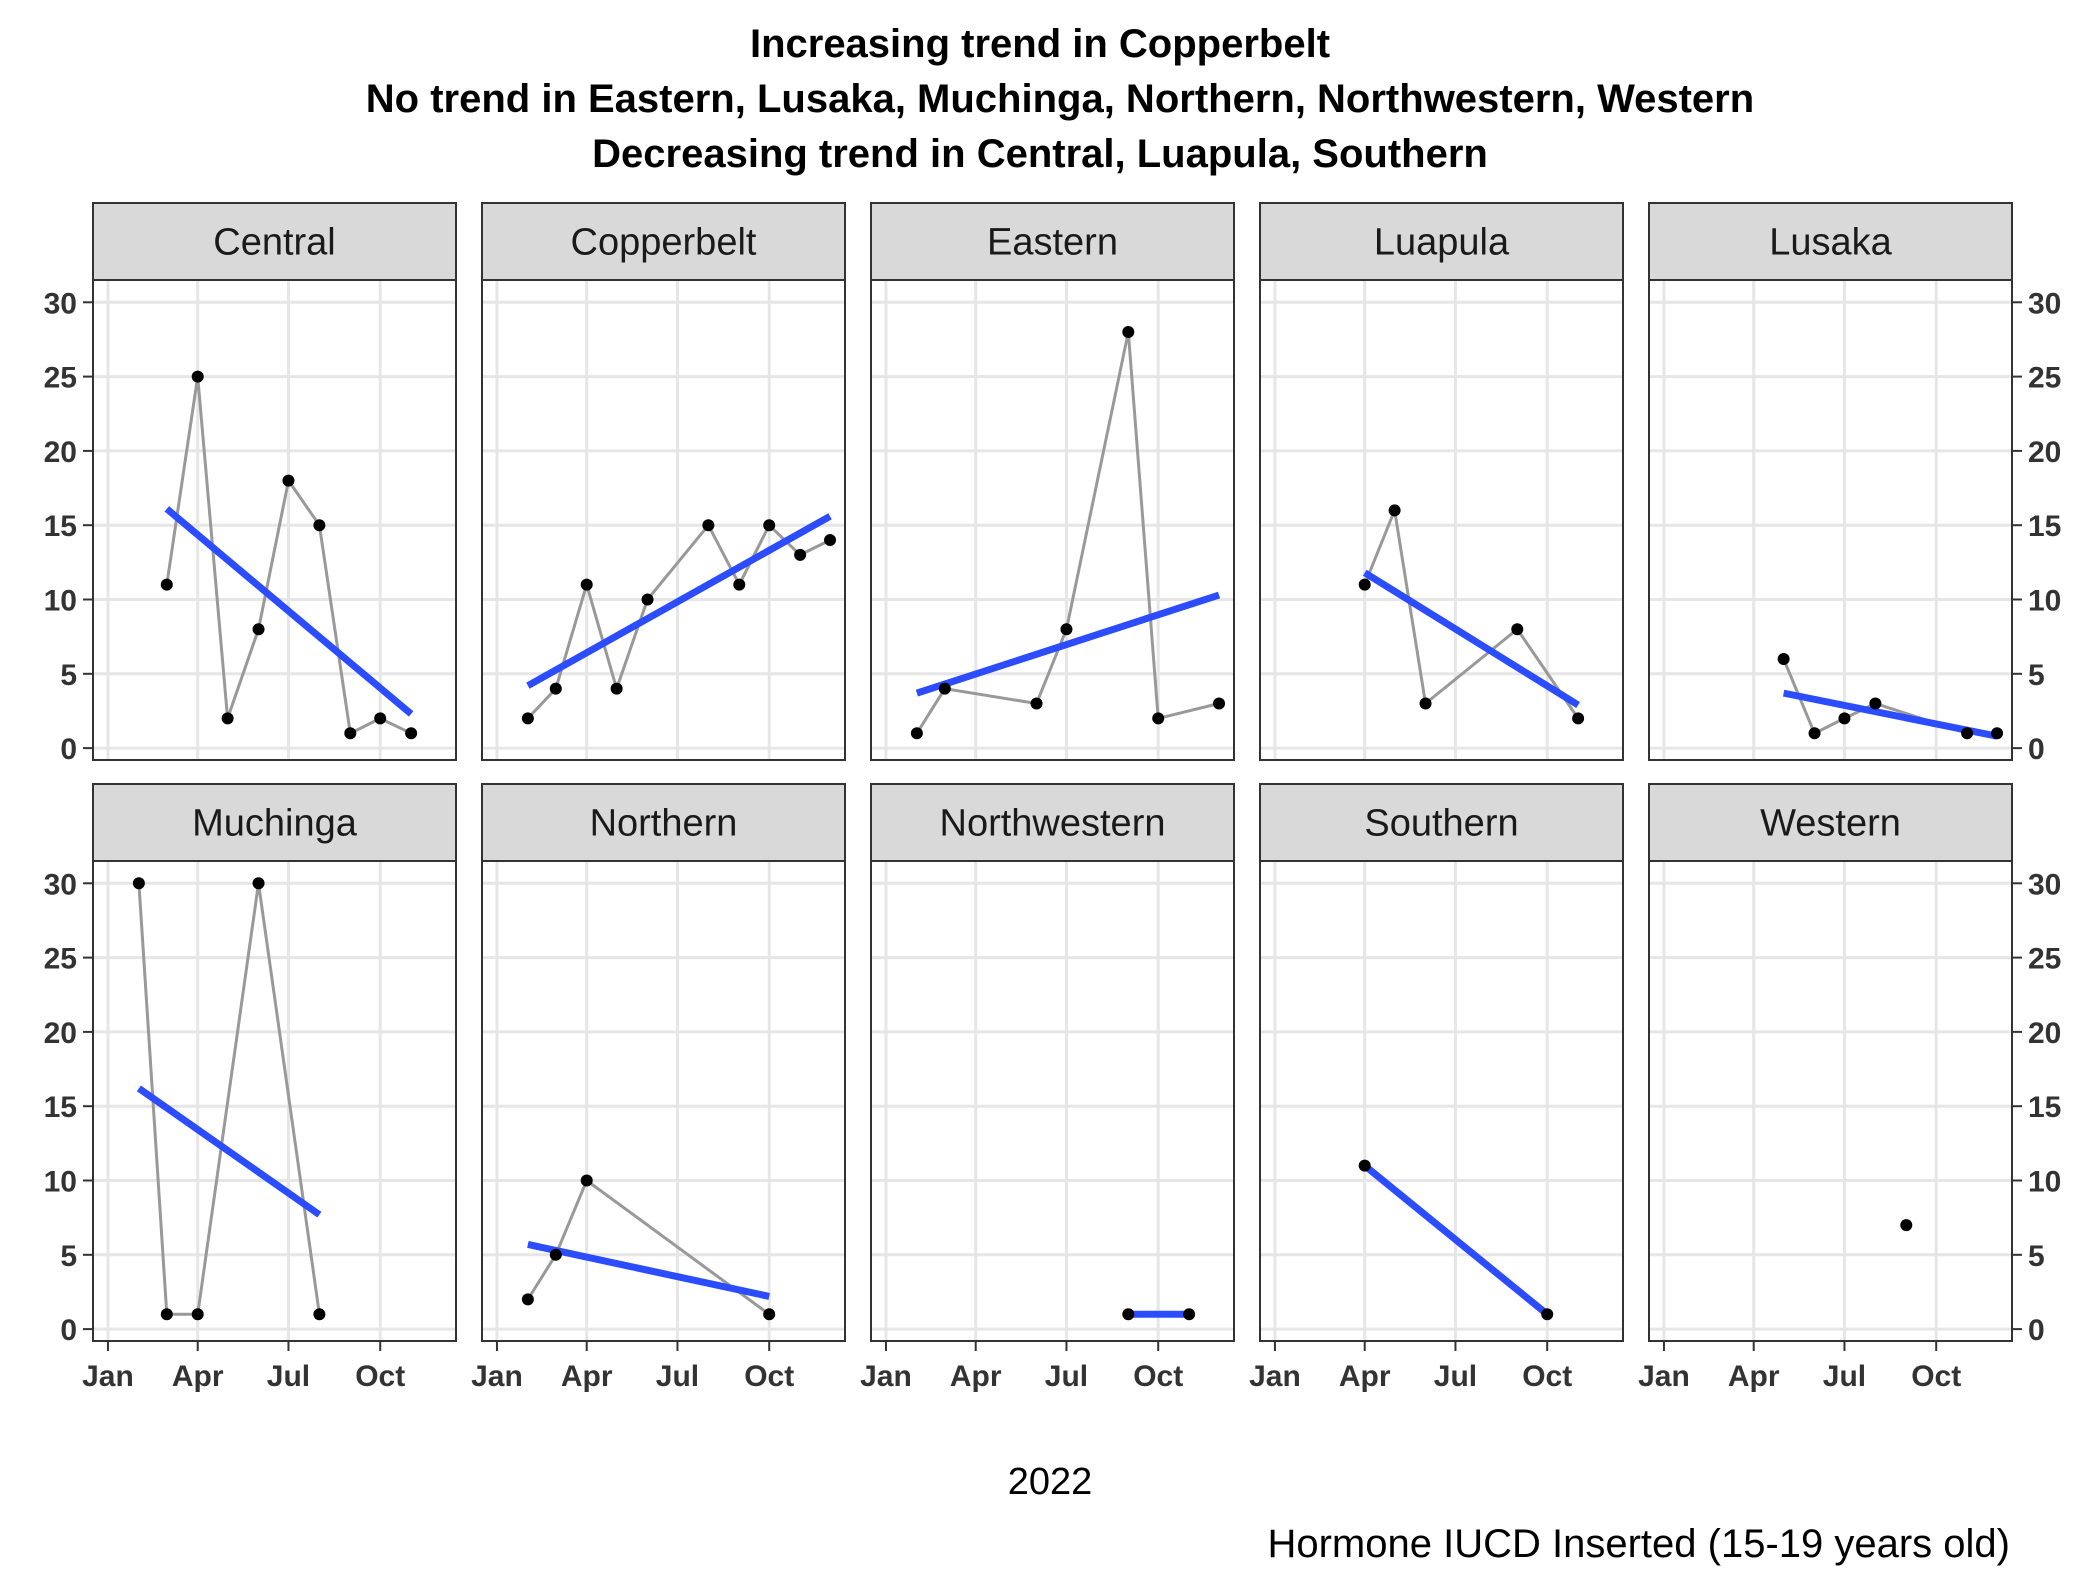  I want to click on y-tick-label: 30, so click(60, 884).